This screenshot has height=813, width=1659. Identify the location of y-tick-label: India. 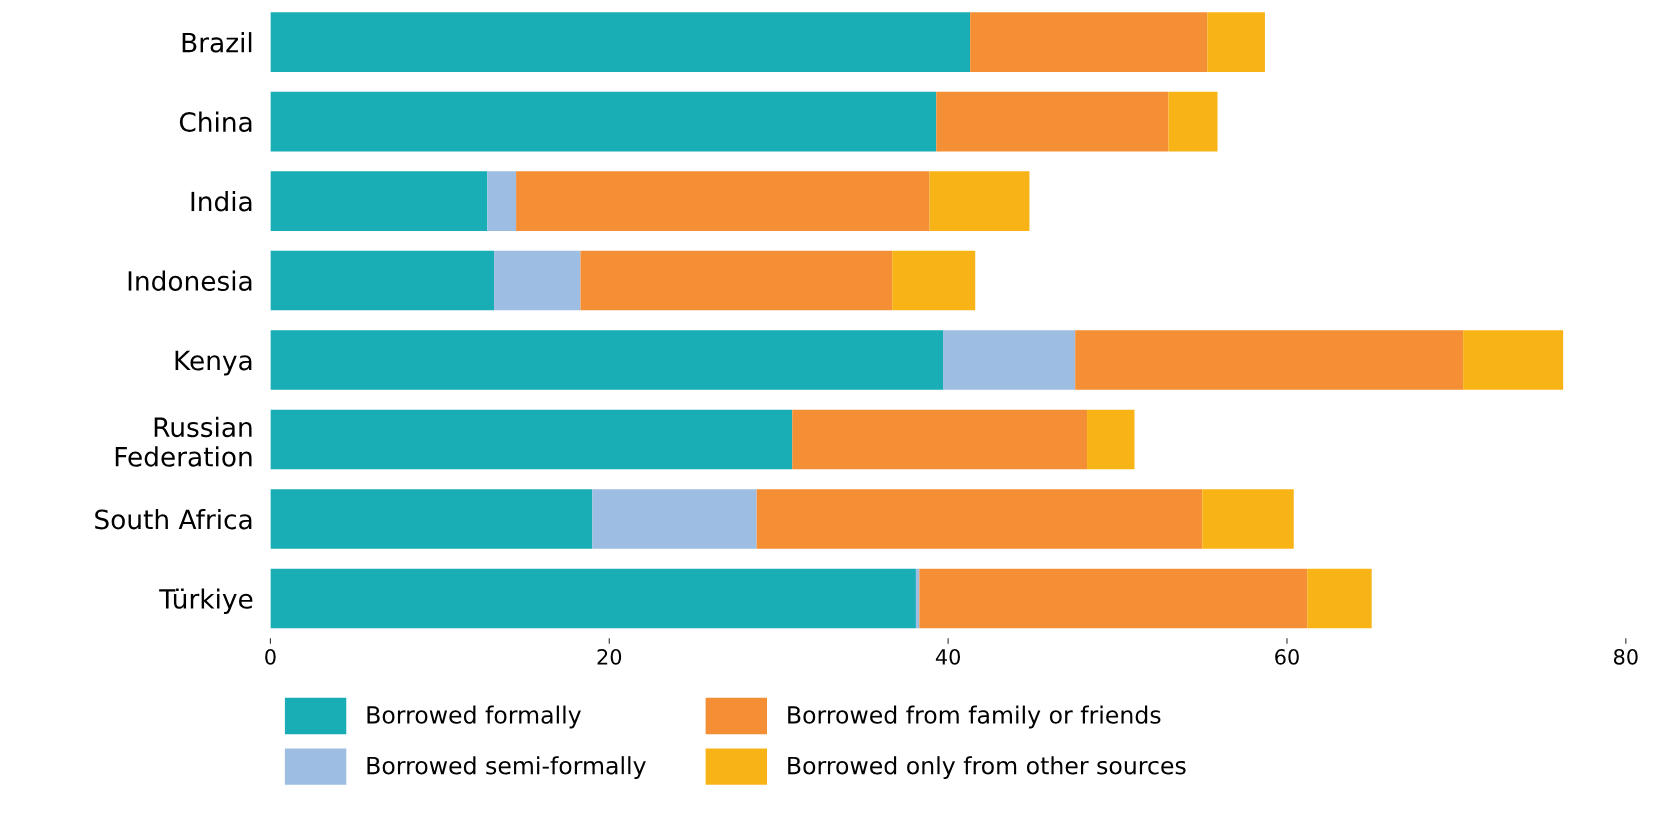
(221, 201).